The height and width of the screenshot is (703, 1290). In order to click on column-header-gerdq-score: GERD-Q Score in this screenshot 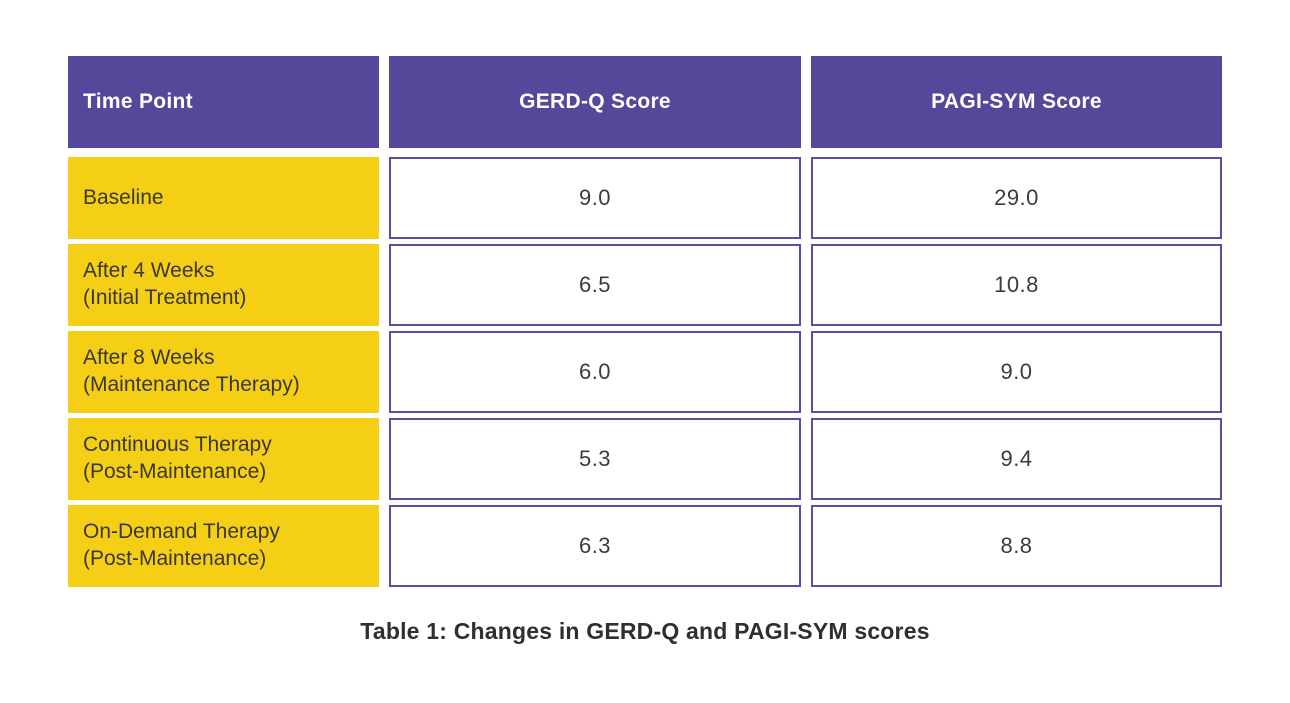, I will do `click(595, 102)`.